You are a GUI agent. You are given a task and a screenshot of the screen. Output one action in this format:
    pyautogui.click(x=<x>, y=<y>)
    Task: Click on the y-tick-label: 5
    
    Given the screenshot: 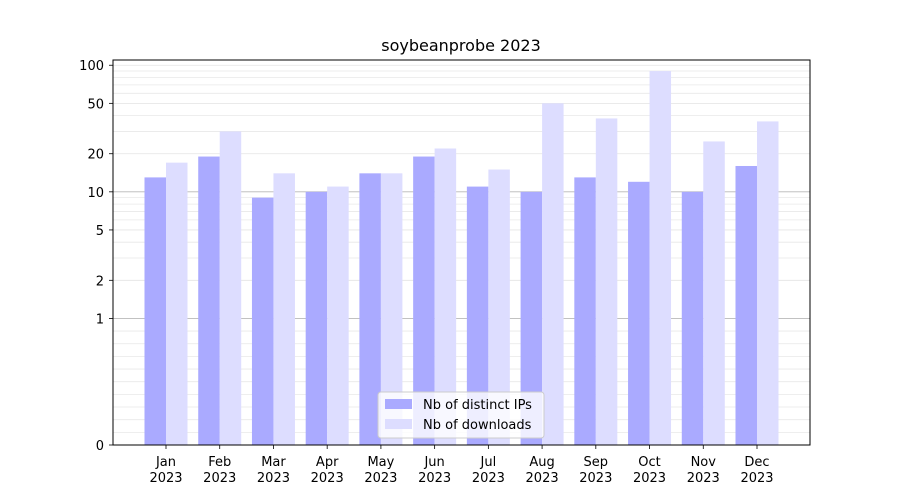 What is the action you would take?
    pyautogui.click(x=100, y=231)
    